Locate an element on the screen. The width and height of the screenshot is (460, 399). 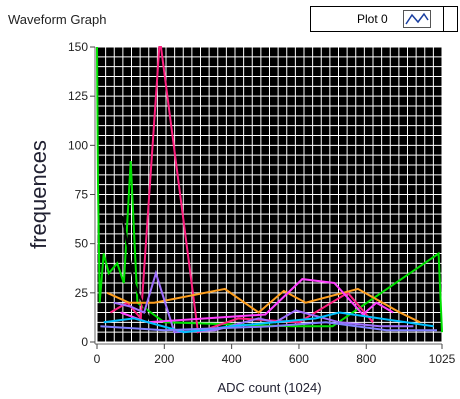
y-tick-label: 125 is located at coordinates (78, 96).